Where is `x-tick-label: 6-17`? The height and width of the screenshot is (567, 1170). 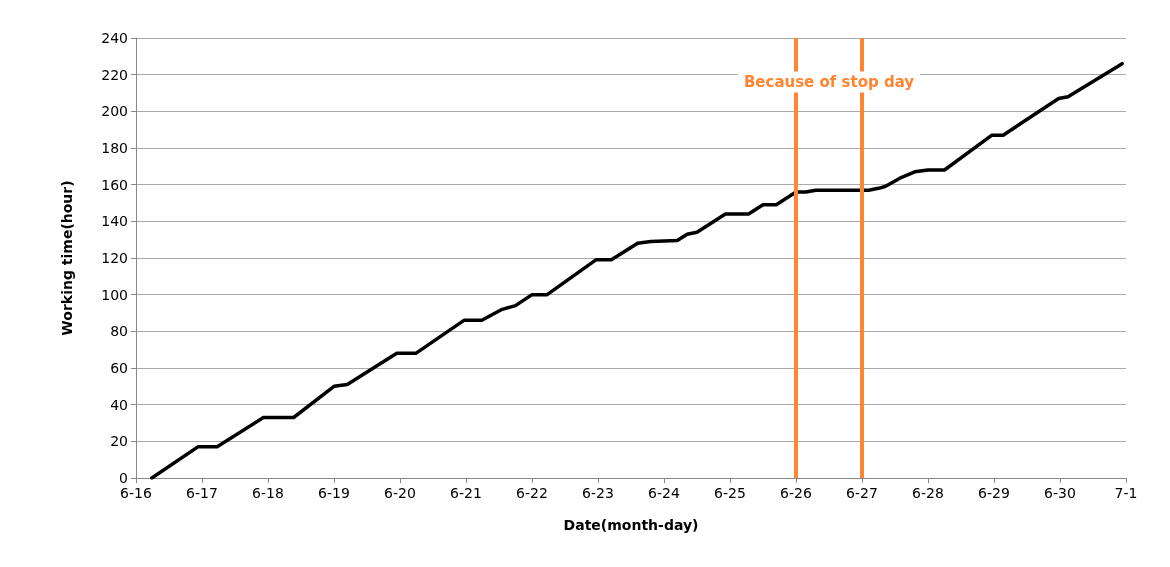
x-tick-label: 6-17 is located at coordinates (202, 493).